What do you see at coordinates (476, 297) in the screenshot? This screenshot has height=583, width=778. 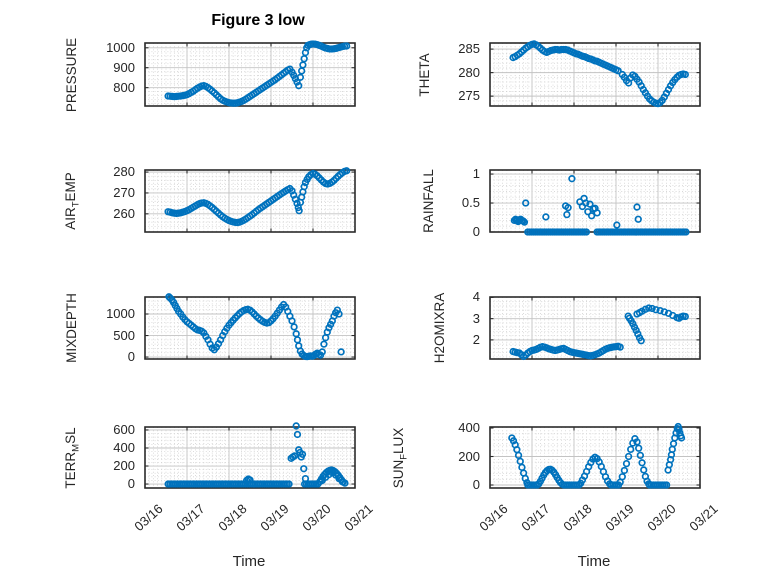 I see `h2omixra-y-tick-2: 4` at bounding box center [476, 297].